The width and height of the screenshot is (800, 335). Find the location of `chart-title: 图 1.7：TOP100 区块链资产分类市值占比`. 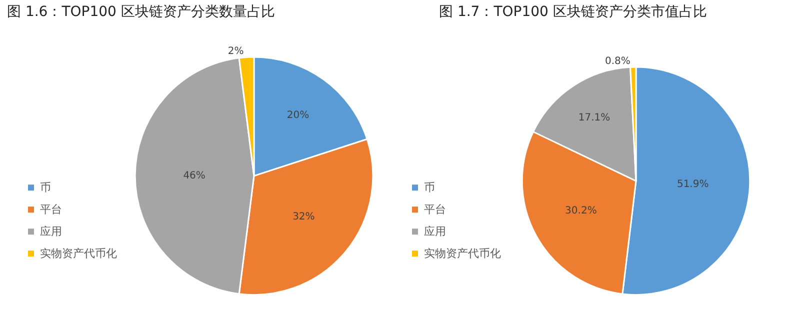

chart-title: 图 1.7：TOP100 区块链资产分类市值占比 is located at coordinates (573, 12).